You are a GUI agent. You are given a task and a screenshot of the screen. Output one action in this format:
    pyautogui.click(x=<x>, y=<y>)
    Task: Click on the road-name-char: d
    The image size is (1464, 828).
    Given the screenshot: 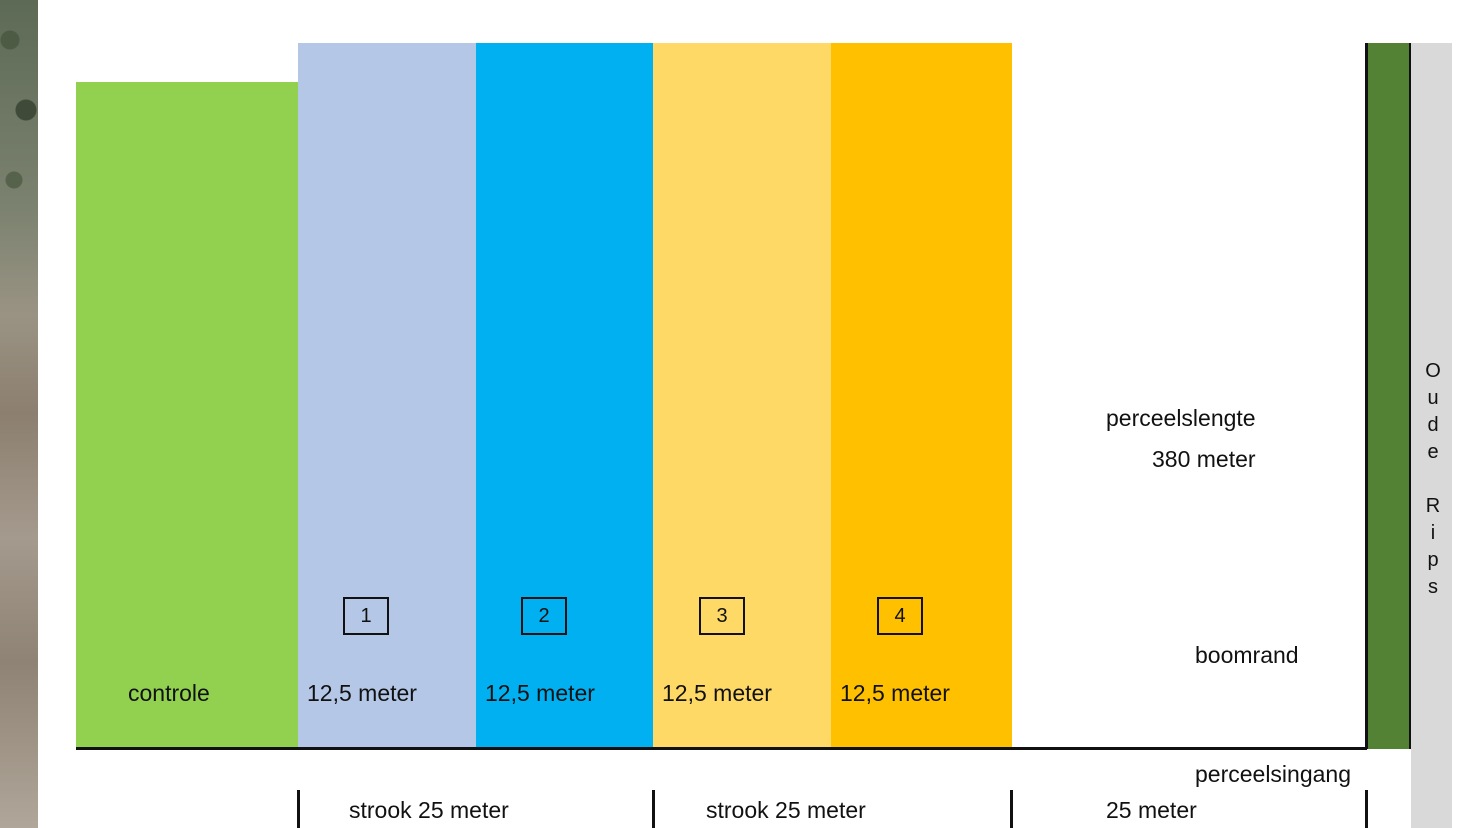 What is the action you would take?
    pyautogui.click(x=1433, y=425)
    